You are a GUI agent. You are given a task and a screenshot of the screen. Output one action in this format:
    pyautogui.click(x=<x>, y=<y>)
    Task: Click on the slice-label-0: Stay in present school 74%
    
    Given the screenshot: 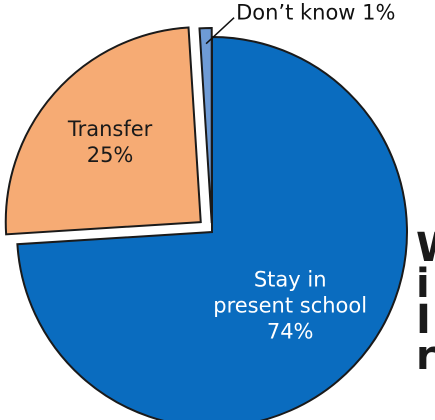 What is the action you would take?
    pyautogui.click(x=290, y=305)
    